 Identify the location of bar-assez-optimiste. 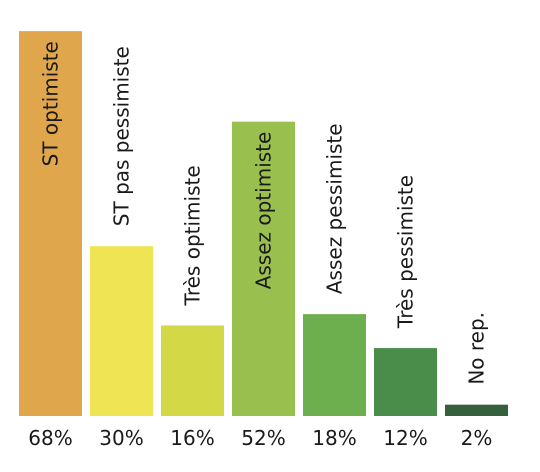
(263, 269).